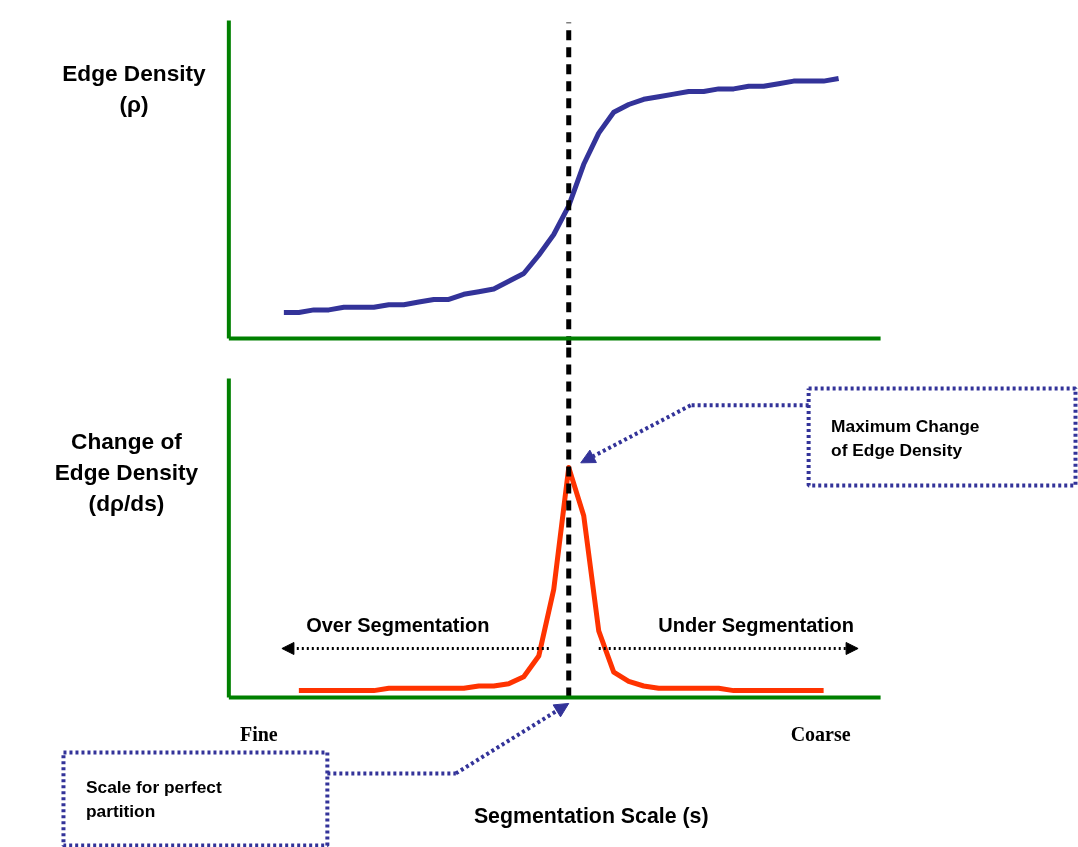  I want to click on annotation: Over Segmentation, so click(398, 624).